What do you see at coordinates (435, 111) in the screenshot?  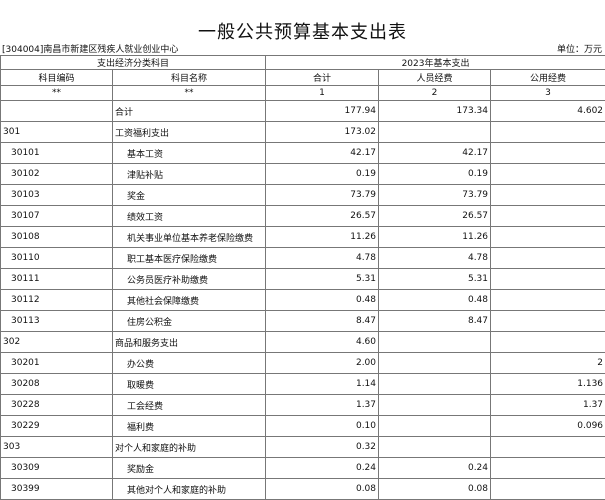 I see `personnel-cell: 173.34` at bounding box center [435, 111].